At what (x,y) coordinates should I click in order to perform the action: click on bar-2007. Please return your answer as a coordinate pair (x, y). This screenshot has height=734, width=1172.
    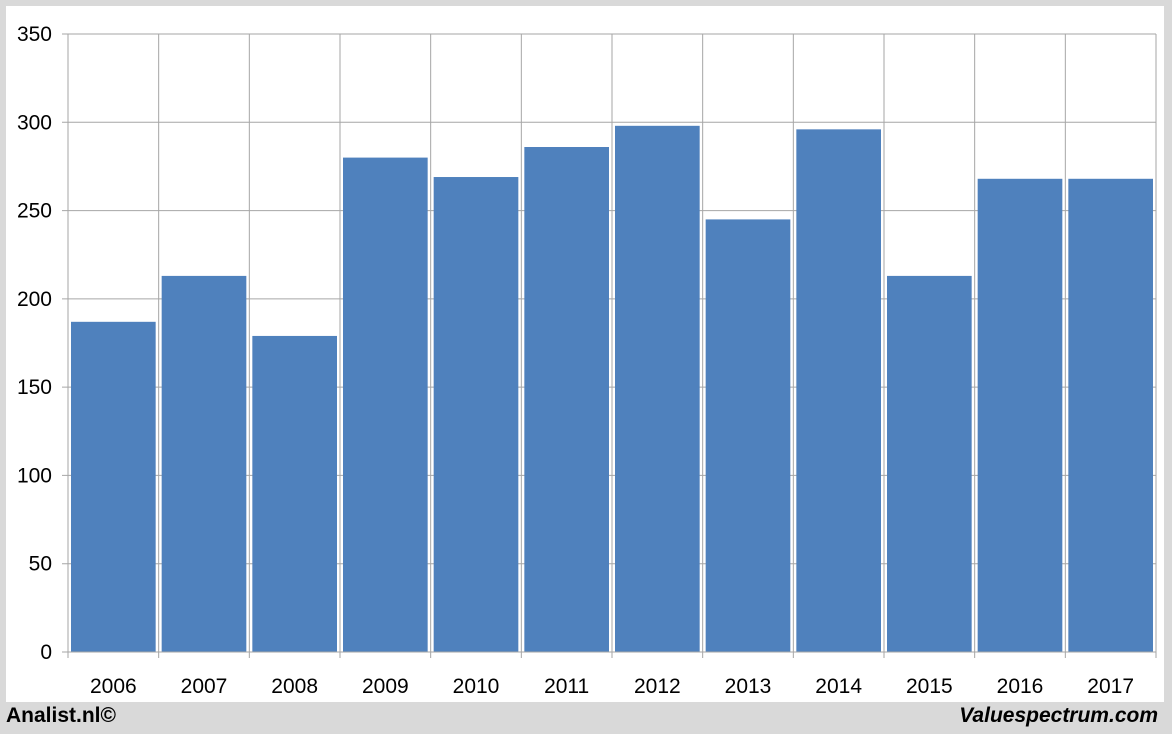
    Looking at the image, I should click on (204, 463).